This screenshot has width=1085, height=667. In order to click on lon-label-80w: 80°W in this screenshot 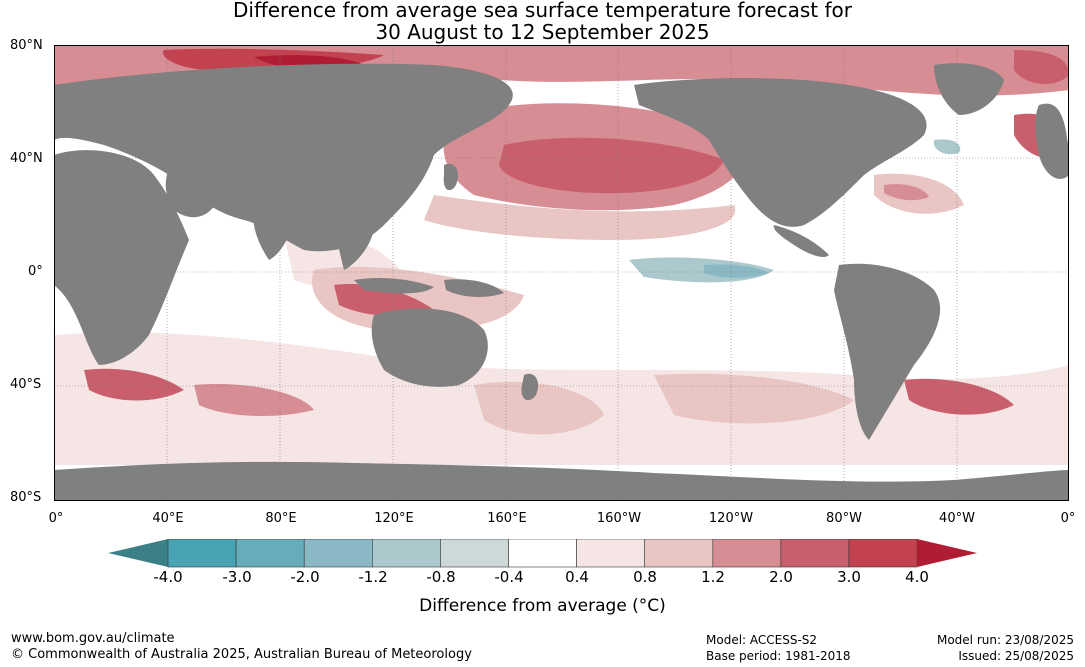, I will do `click(844, 518)`.